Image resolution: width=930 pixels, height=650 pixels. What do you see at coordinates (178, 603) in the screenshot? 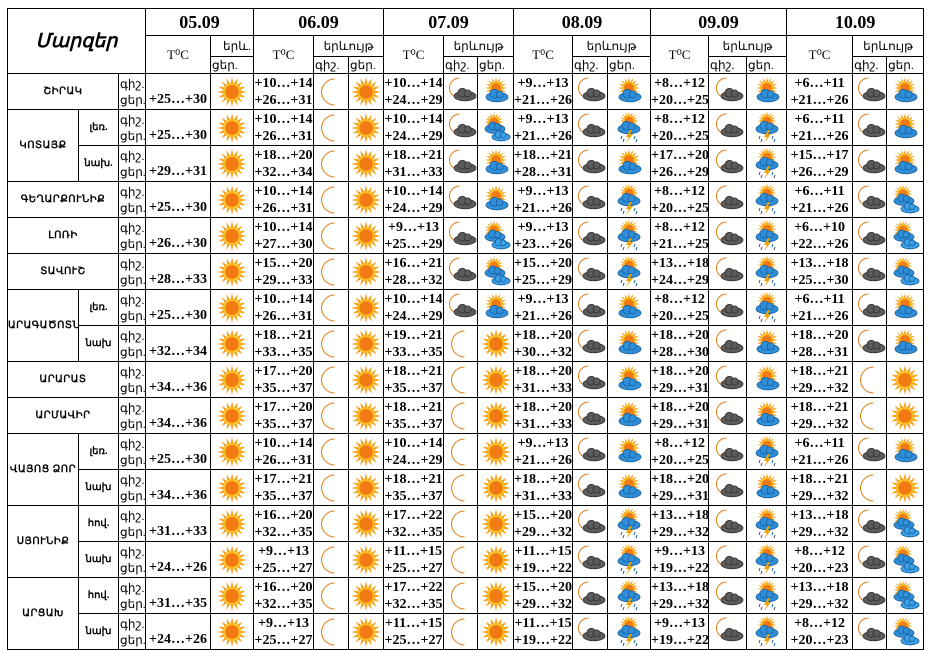
I see `day-temperature: +31…+35` at bounding box center [178, 603].